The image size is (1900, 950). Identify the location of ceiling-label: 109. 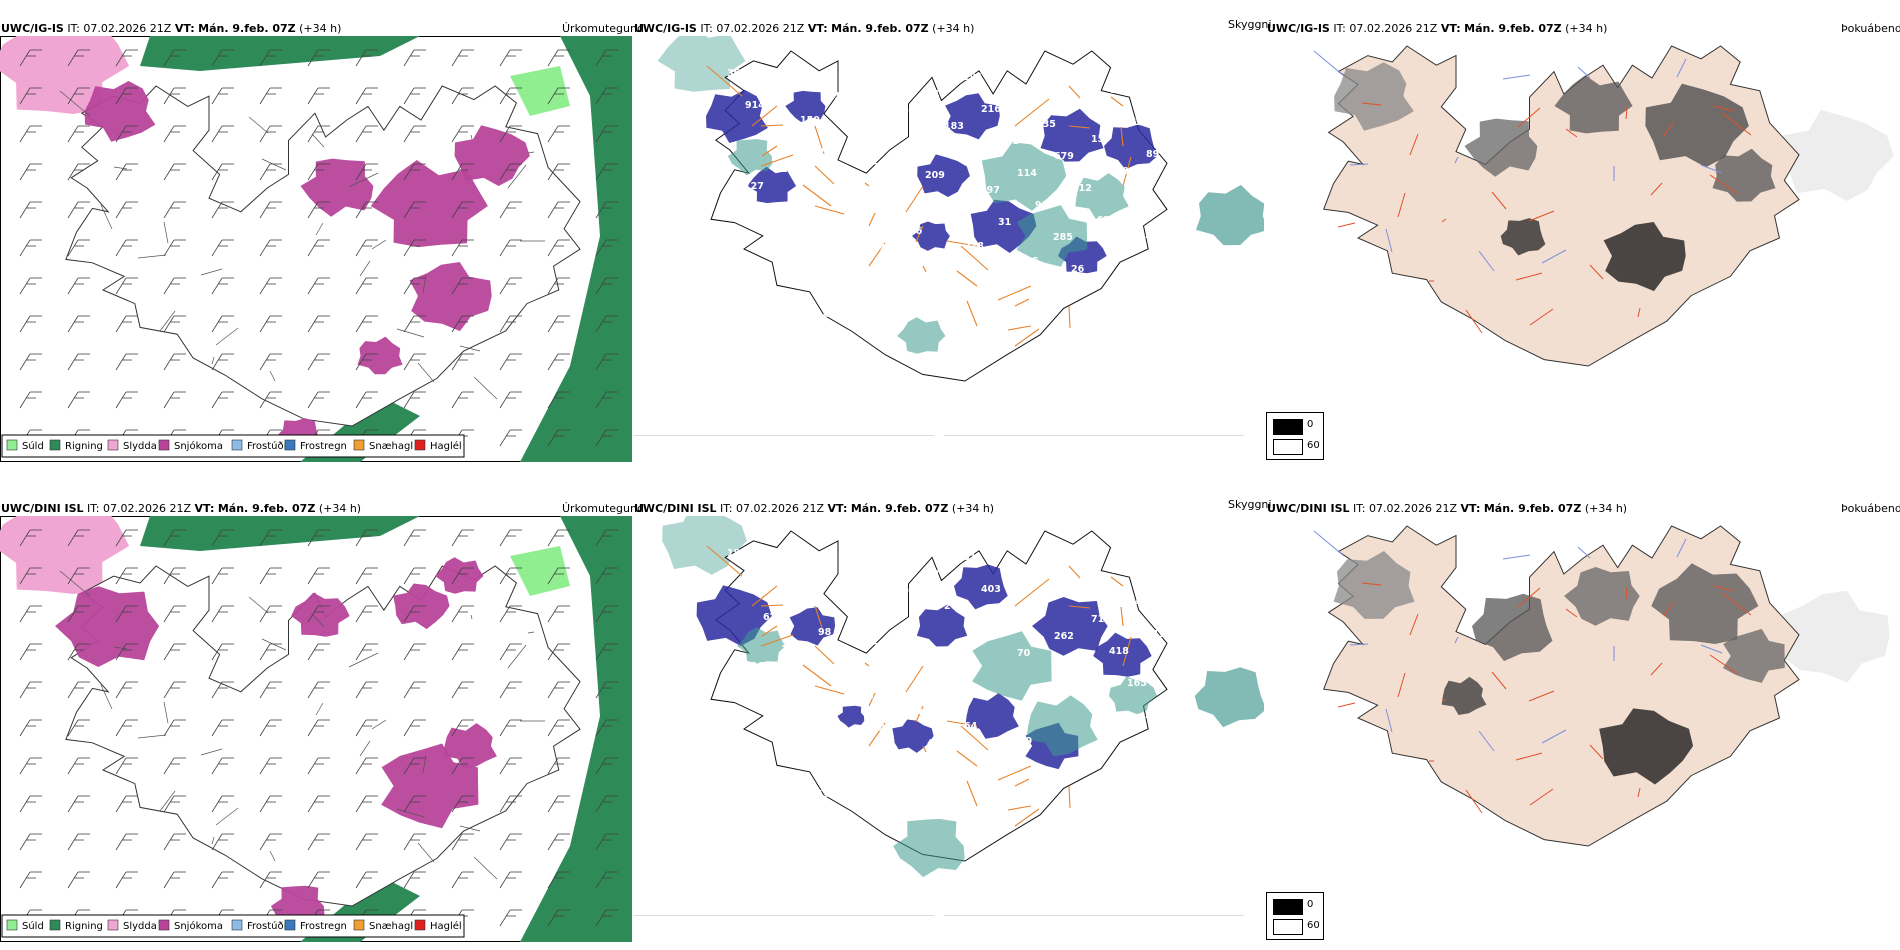
(901, 199).